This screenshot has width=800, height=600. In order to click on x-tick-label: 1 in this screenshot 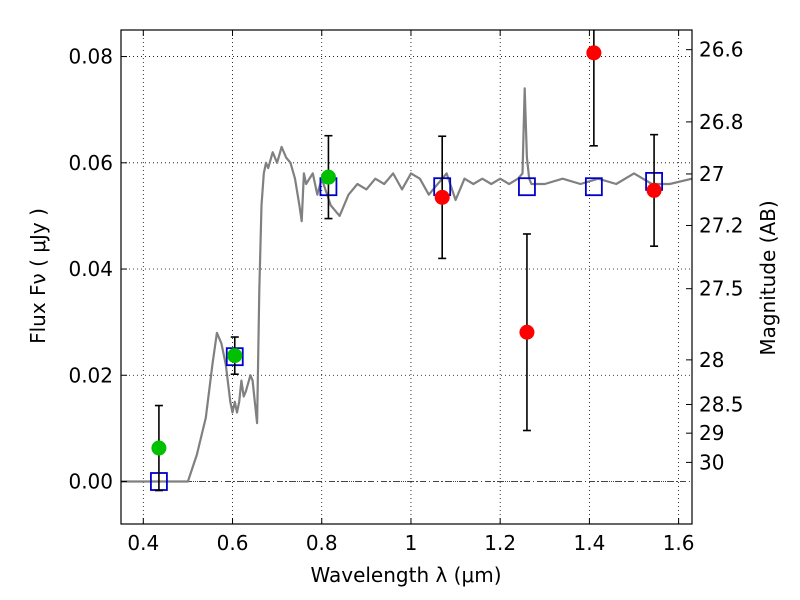, I will do `click(411, 543)`.